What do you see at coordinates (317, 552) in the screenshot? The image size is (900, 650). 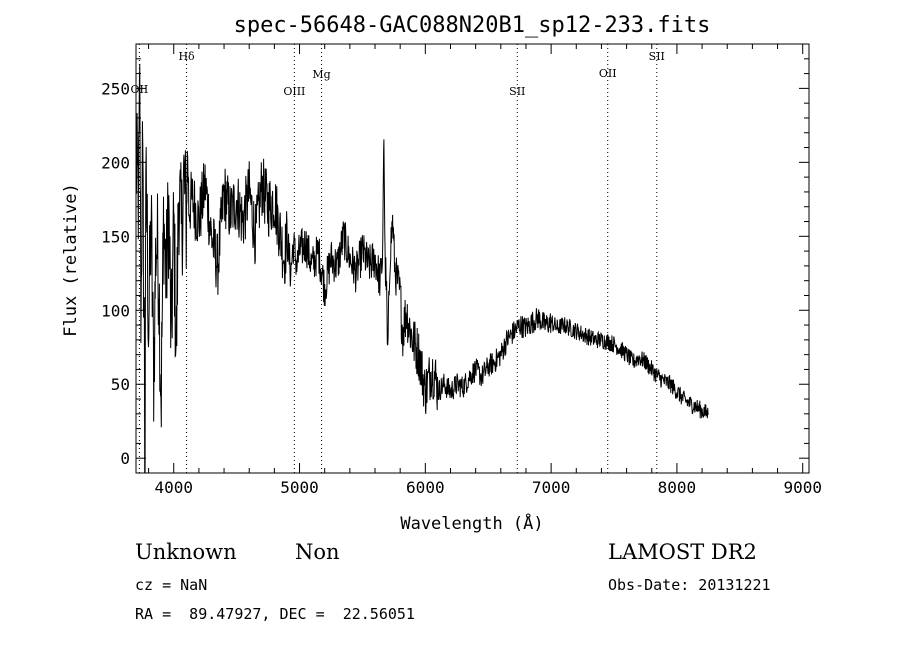 I see `object-subclass: Non` at bounding box center [317, 552].